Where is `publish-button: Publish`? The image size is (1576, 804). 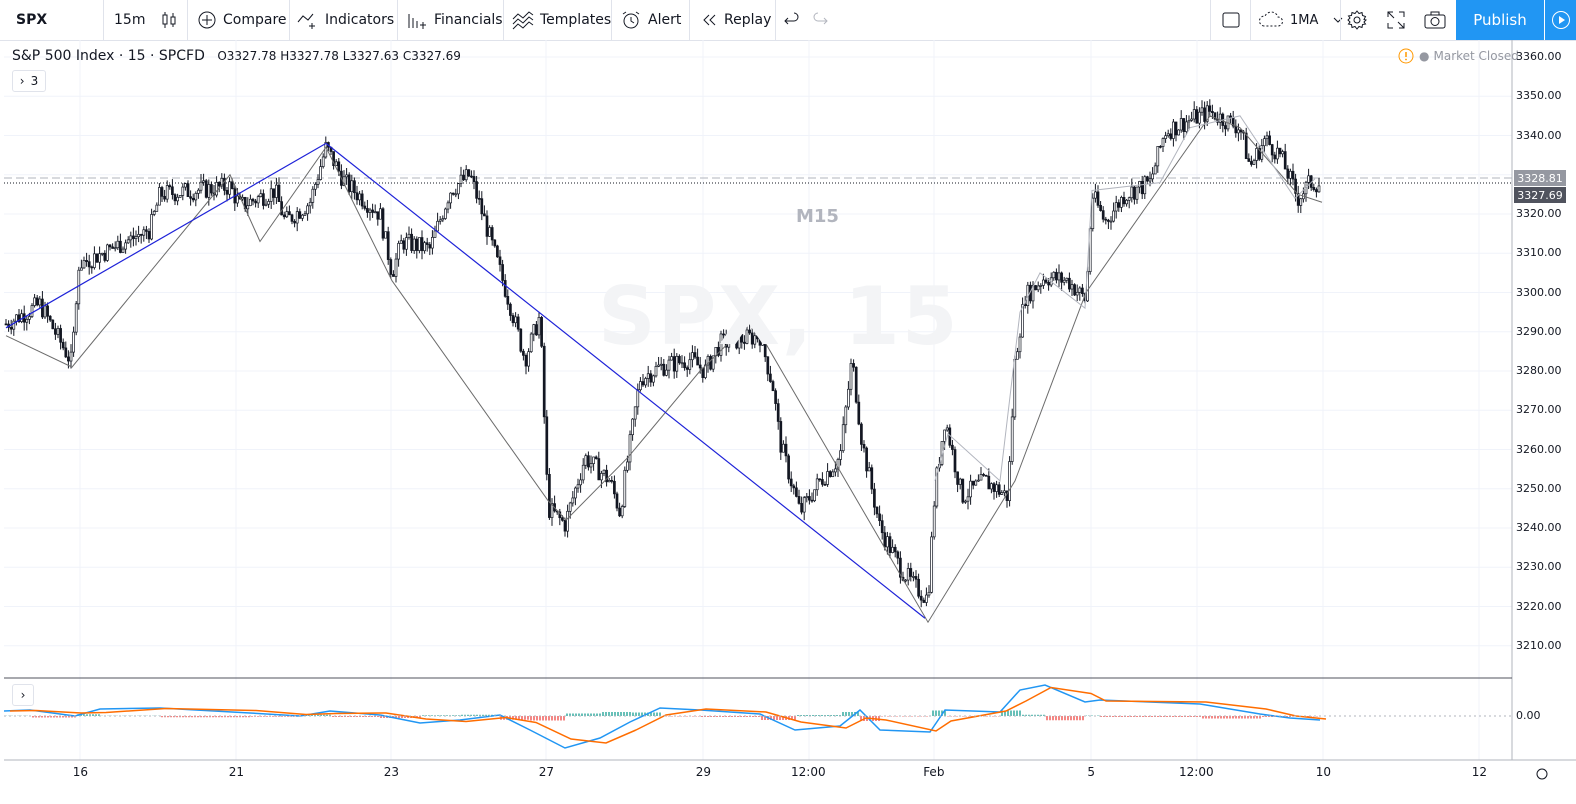
publish-button: Publish is located at coordinates (1500, 20).